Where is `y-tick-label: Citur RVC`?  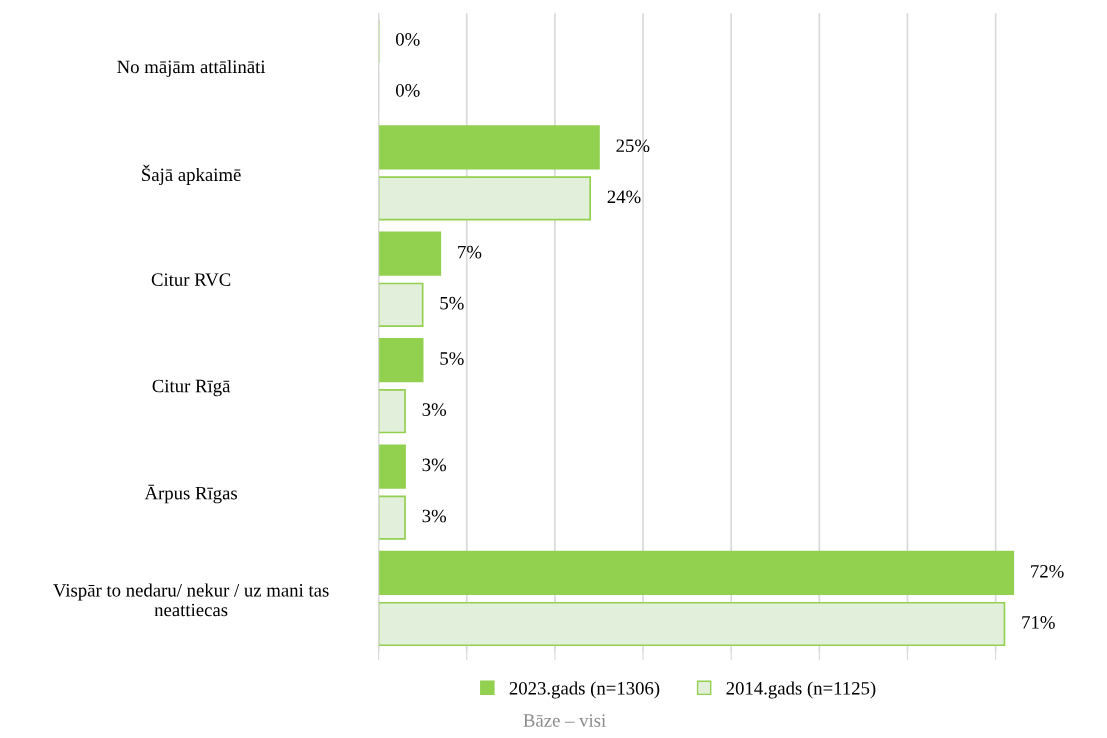 y-tick-label: Citur RVC is located at coordinates (191, 280).